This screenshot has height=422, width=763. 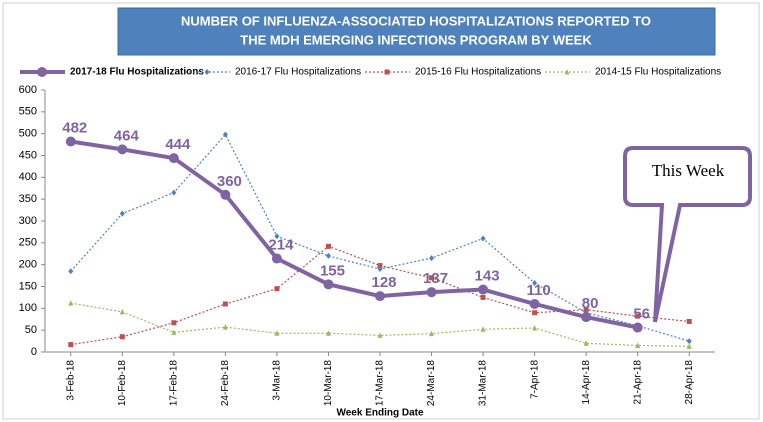 I want to click on callout, so click(x=687, y=234).